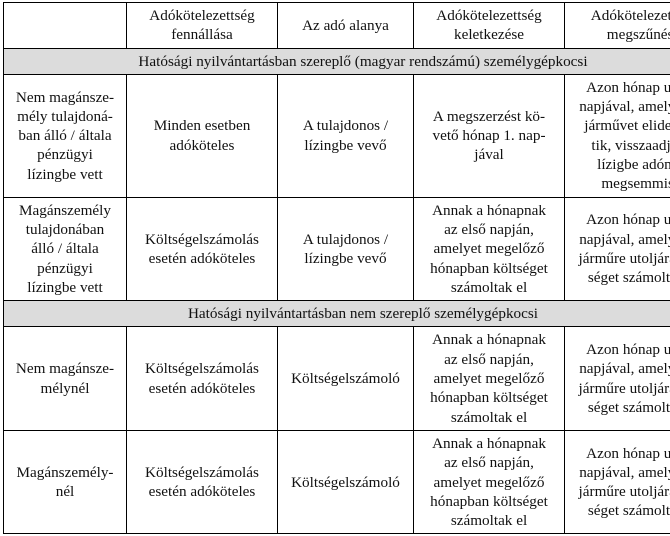  I want to click on column-header-liability-exists: Adókötelezettség fennállása, so click(202, 25).